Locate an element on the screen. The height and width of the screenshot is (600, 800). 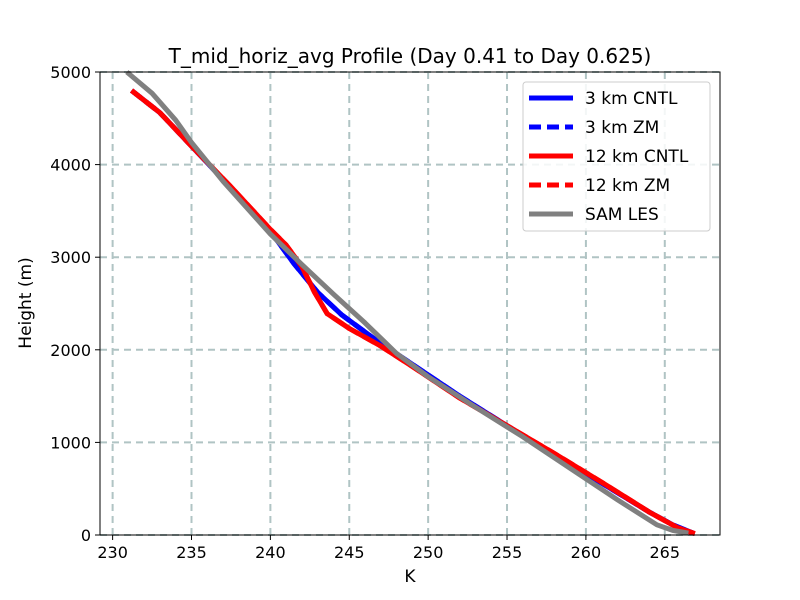
y-tick-label: 4000 is located at coordinates (70, 165).